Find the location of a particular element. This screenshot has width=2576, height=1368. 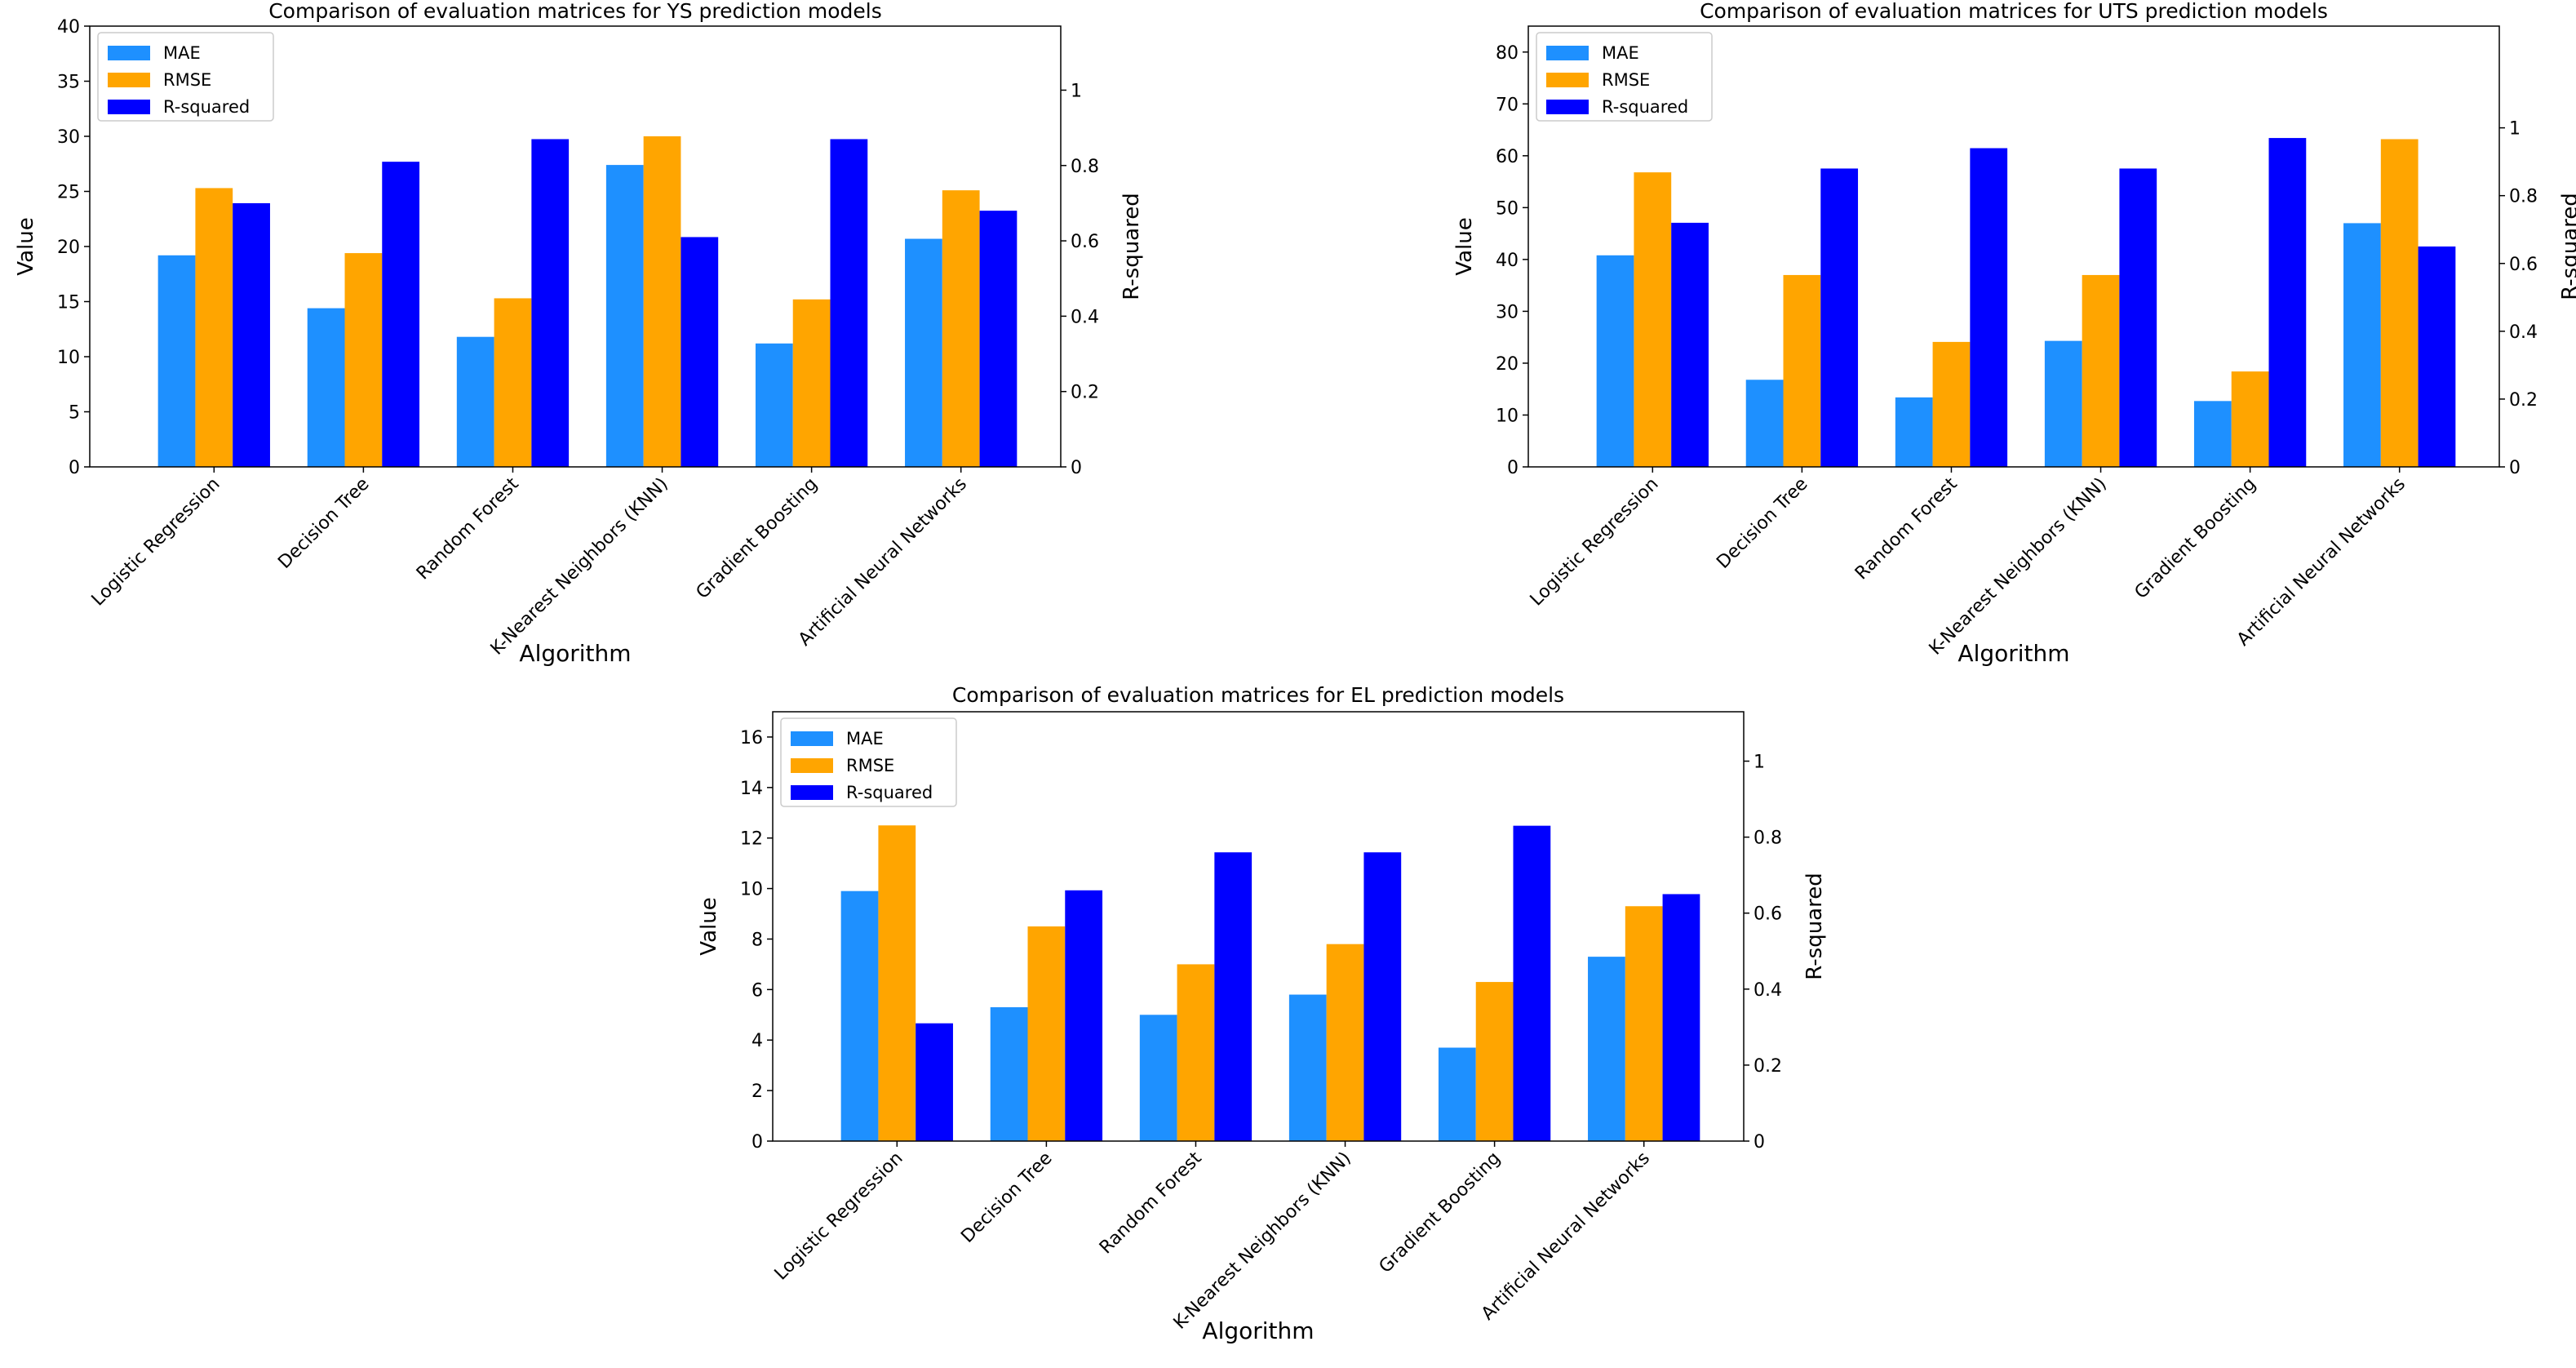

y-tick-label: 20 is located at coordinates (1507, 364).